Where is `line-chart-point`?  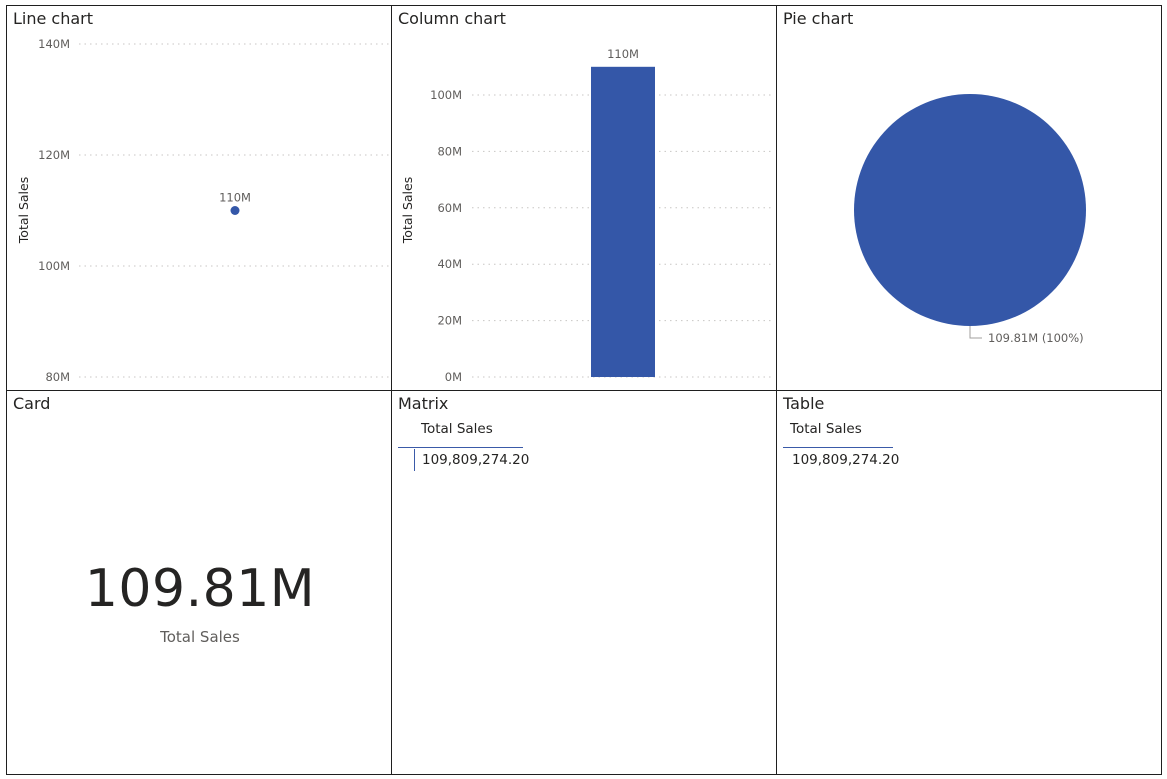
line-chart-point is located at coordinates (235, 210).